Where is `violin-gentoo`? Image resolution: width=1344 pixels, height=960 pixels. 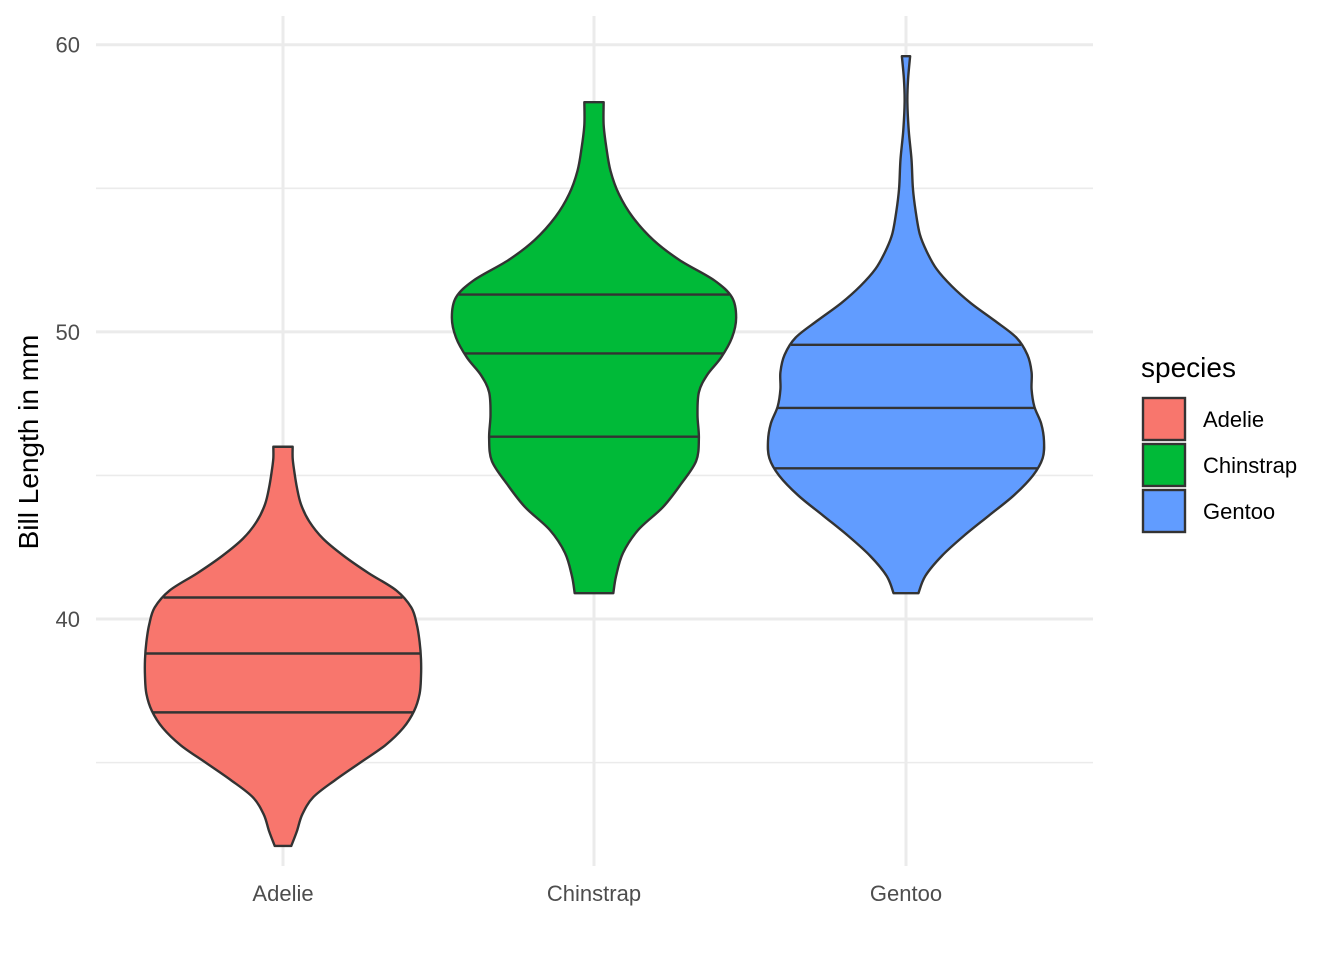 violin-gentoo is located at coordinates (906, 325).